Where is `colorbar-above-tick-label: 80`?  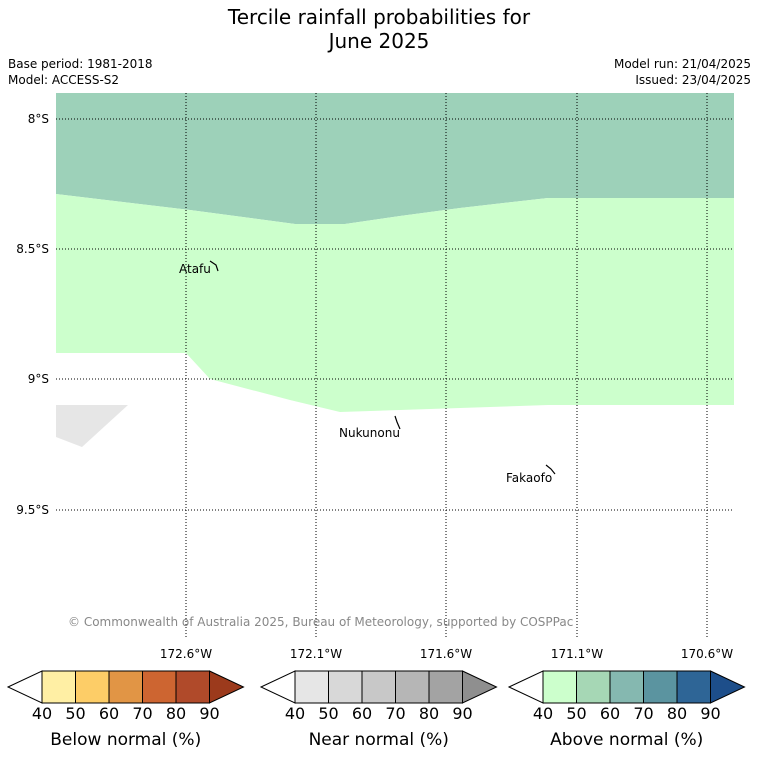 colorbar-above-tick-label: 80 is located at coordinates (677, 713).